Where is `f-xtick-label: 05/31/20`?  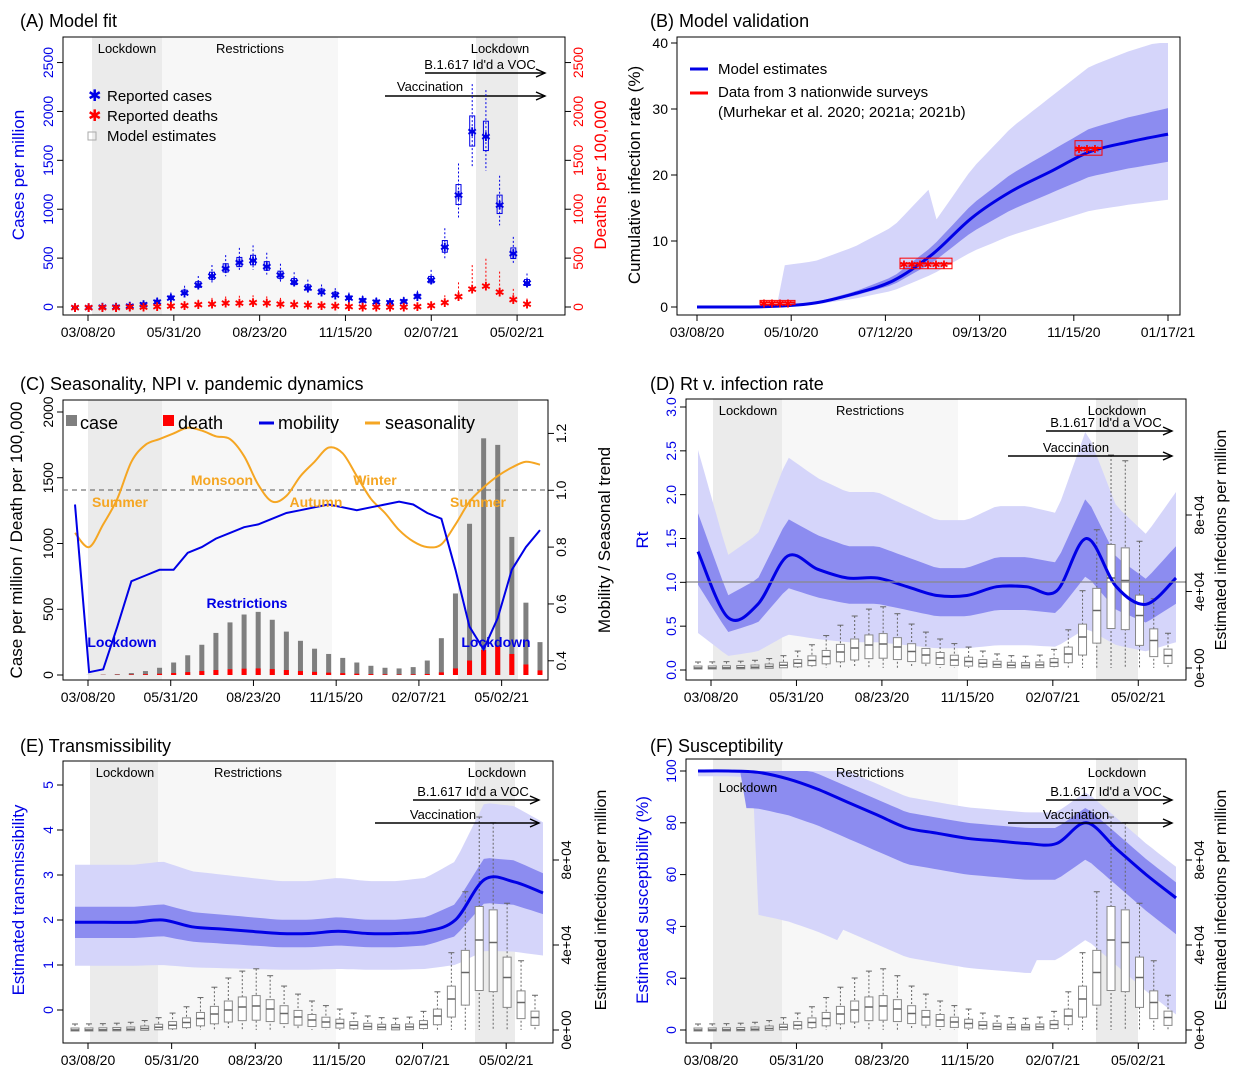
f-xtick-label: 05/31/20 is located at coordinates (796, 1060).